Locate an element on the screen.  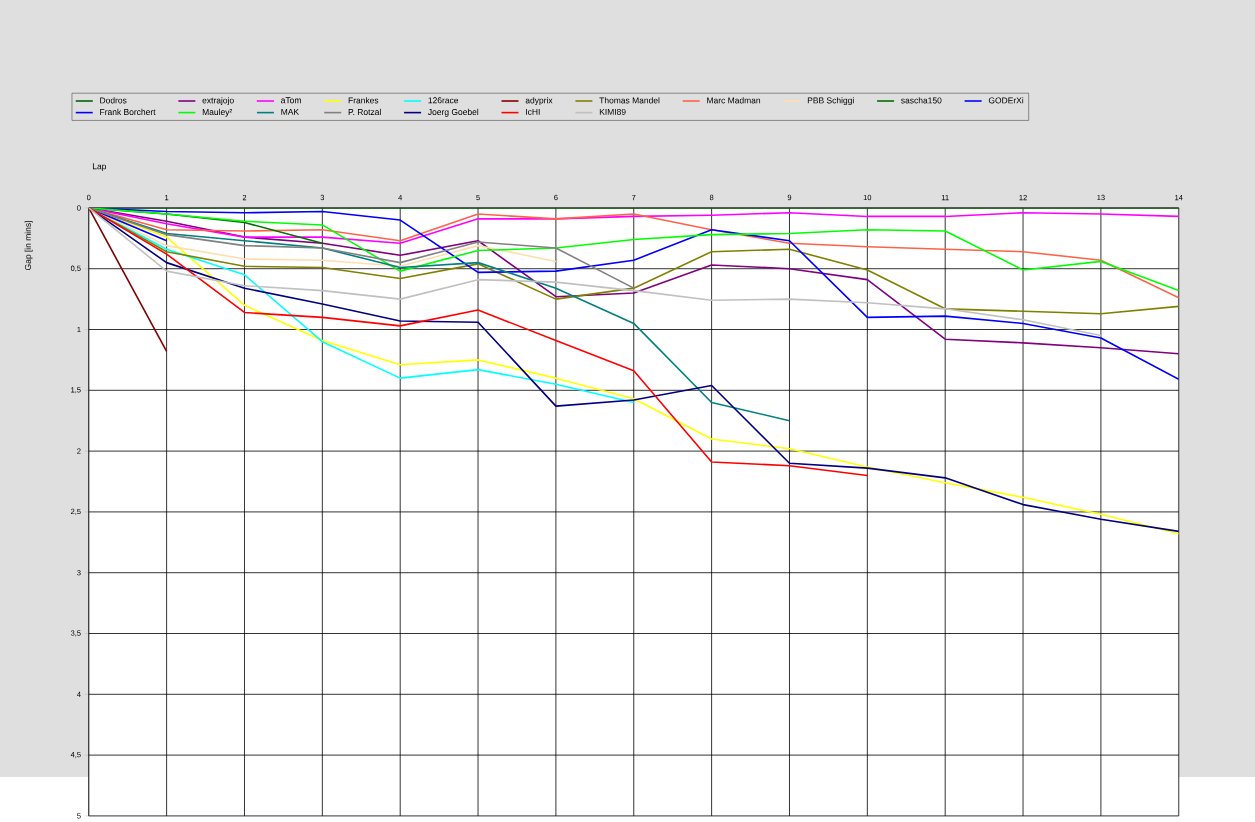
legend-label: extrajojo is located at coordinates (218, 101).